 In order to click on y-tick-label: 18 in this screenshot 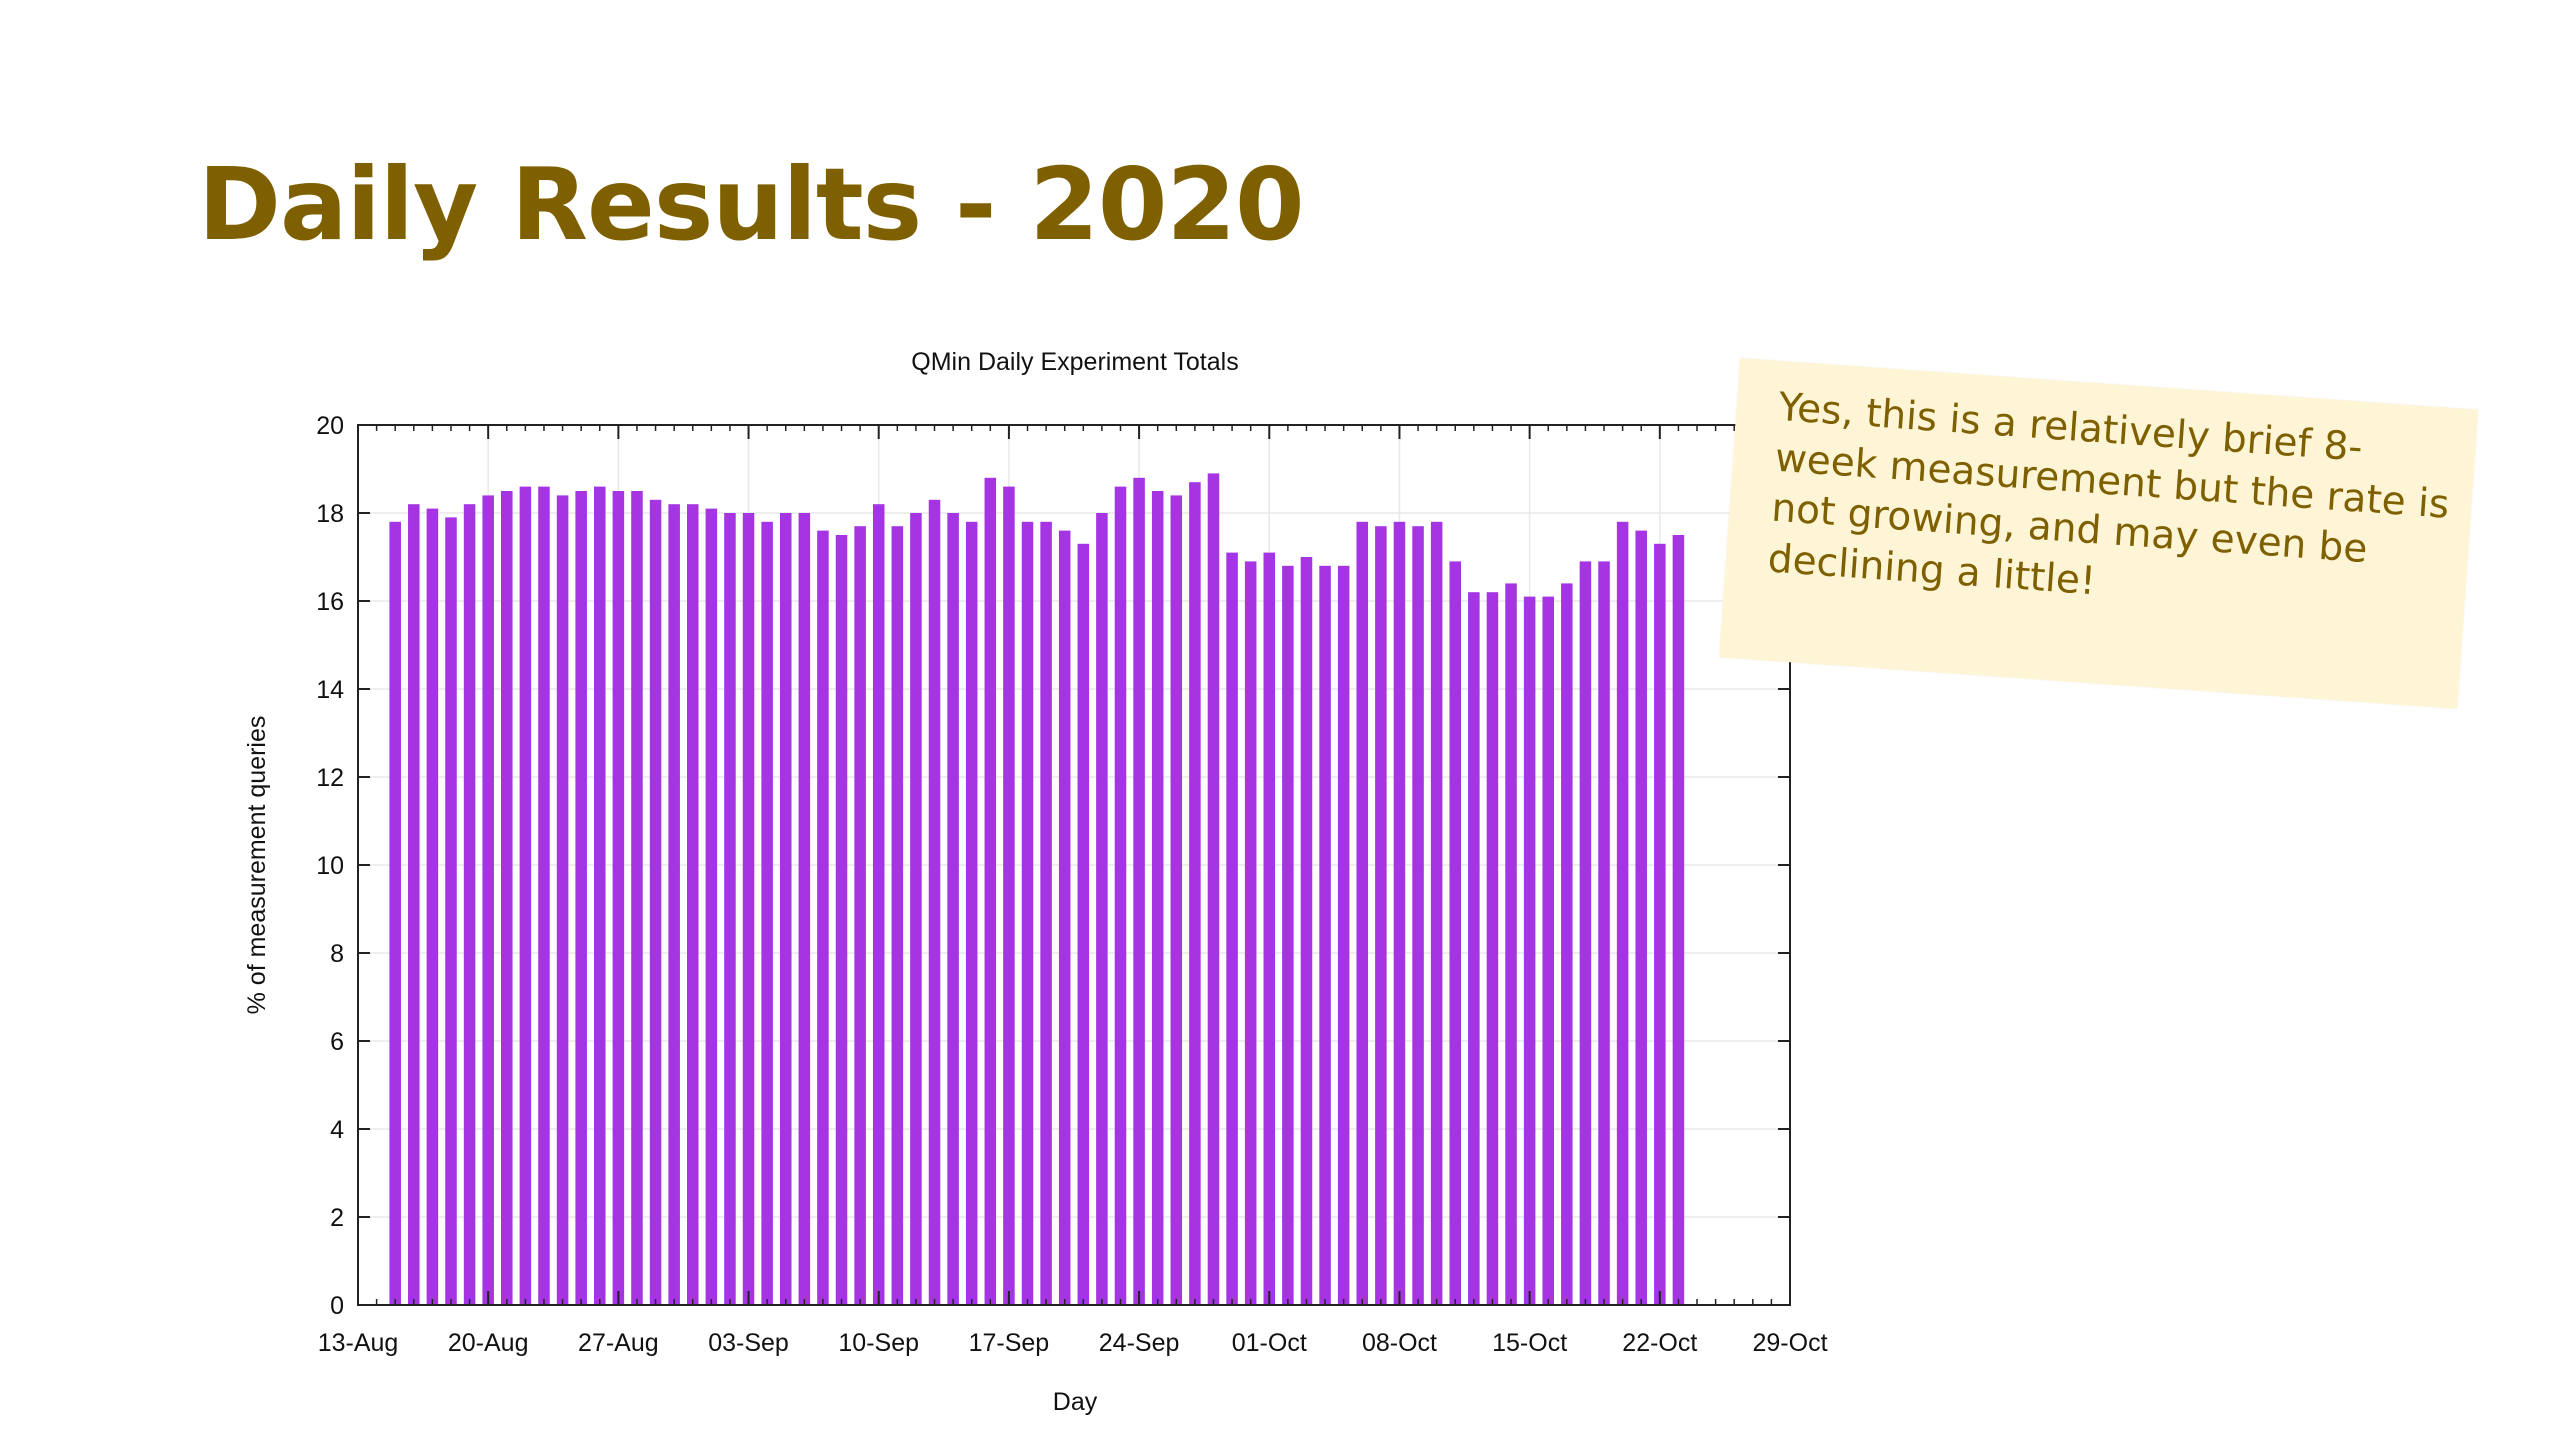, I will do `click(330, 514)`.